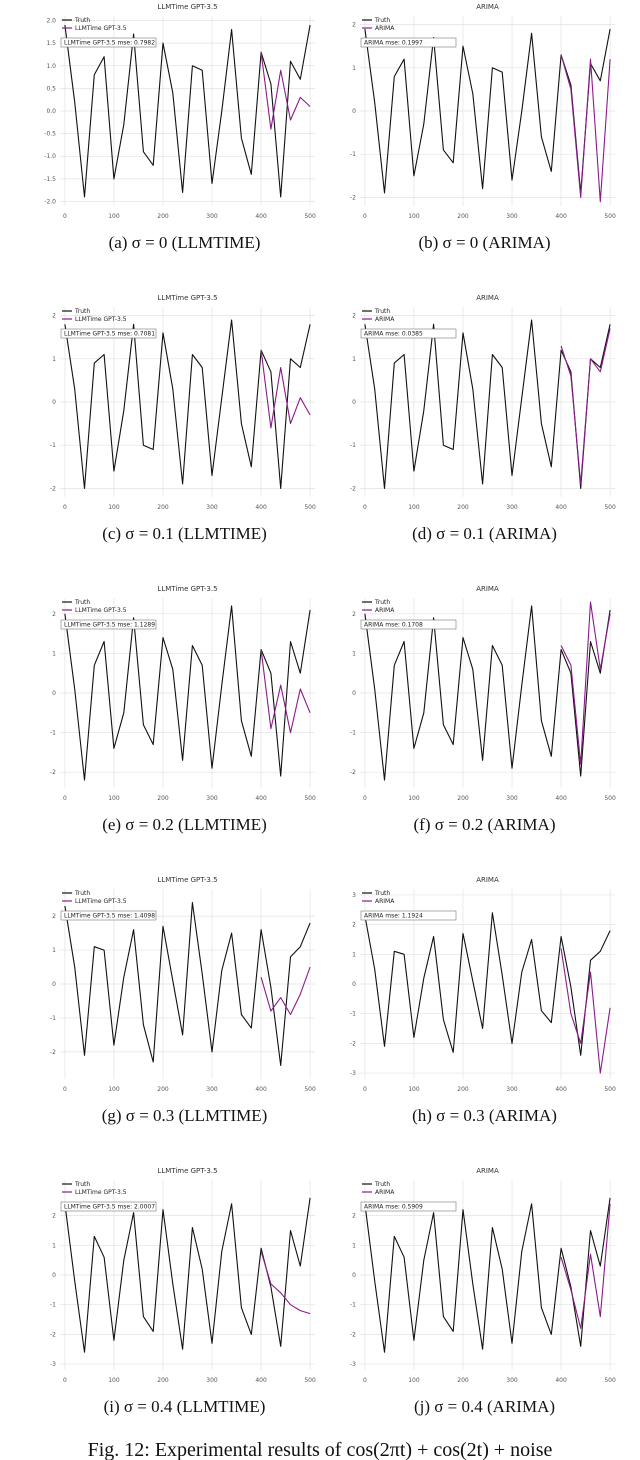 The width and height of the screenshot is (640, 1460). Describe the element at coordinates (393, 1207) in the screenshot. I see `annotation: ARIMA mse: 0.5909` at that location.